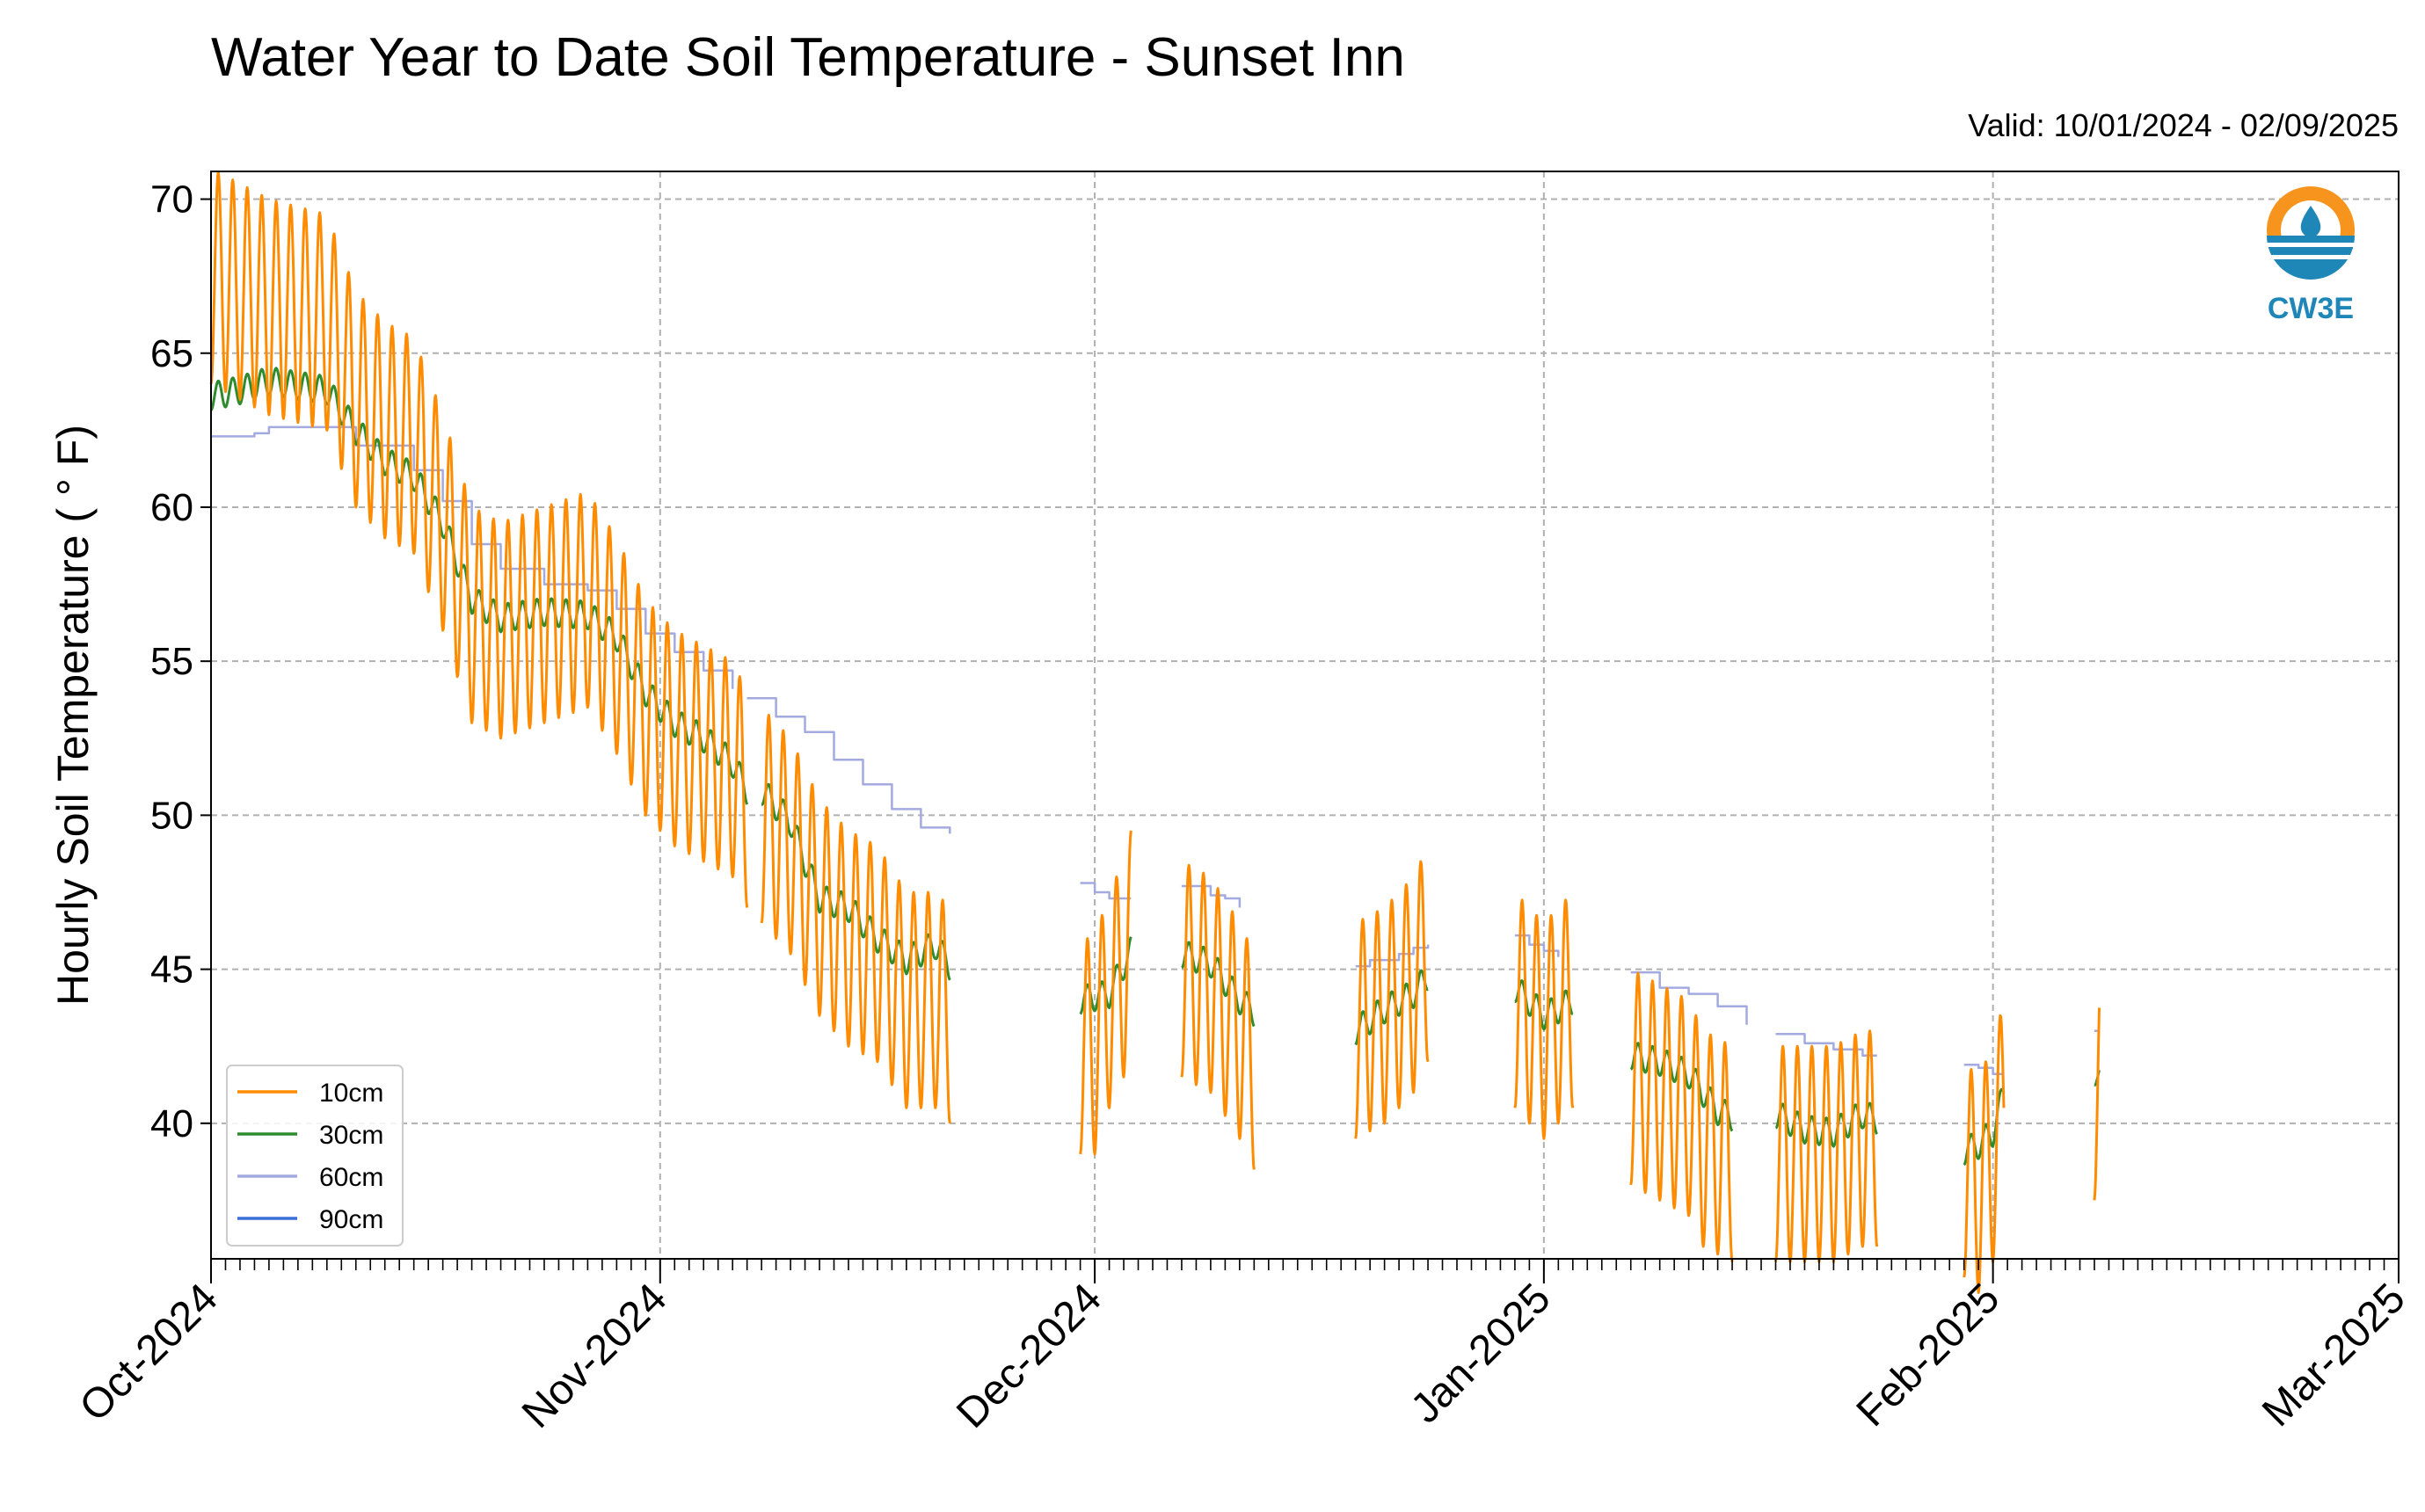  I want to click on x-tick-label: Jan-2025, so click(1481, 1354).